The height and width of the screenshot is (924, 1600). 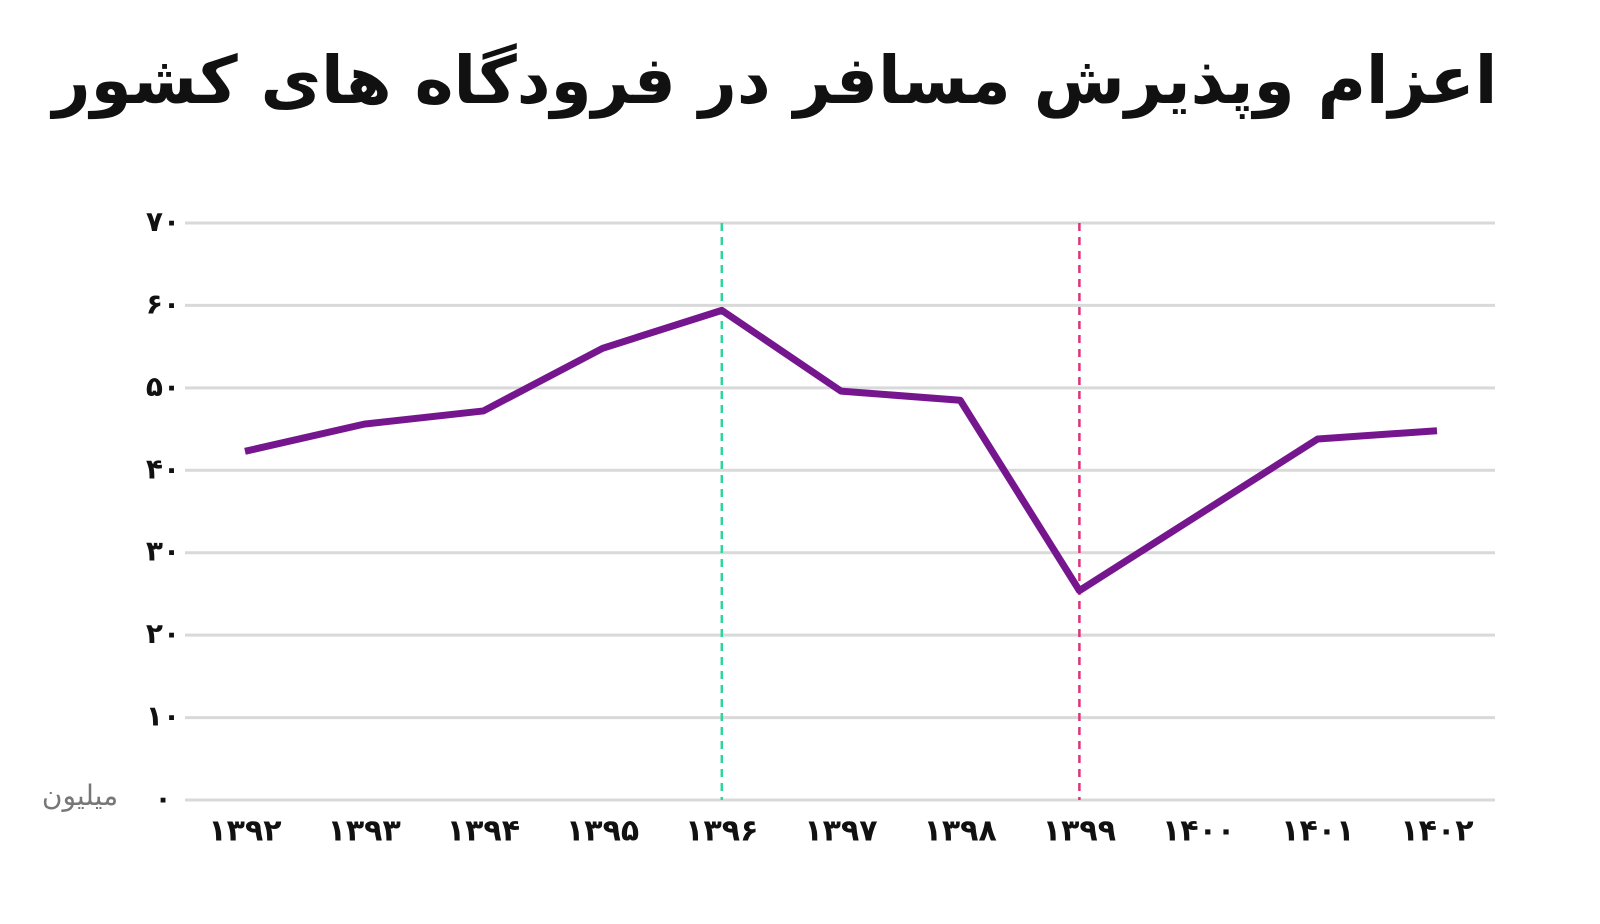 What do you see at coordinates (163, 468) in the screenshot?
I see `y-tick-label: ۴۰` at bounding box center [163, 468].